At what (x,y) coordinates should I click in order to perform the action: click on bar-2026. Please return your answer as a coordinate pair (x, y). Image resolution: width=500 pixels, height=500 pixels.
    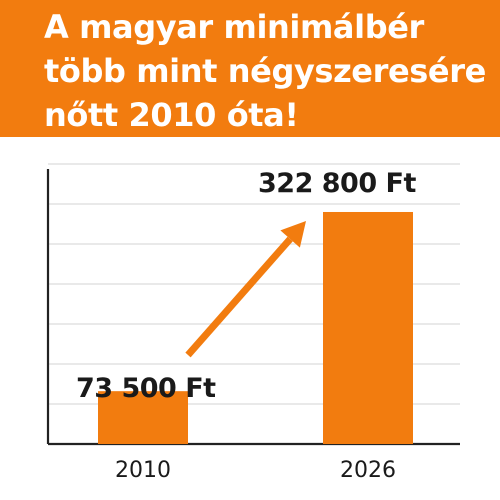
    Looking at the image, I should click on (368, 327).